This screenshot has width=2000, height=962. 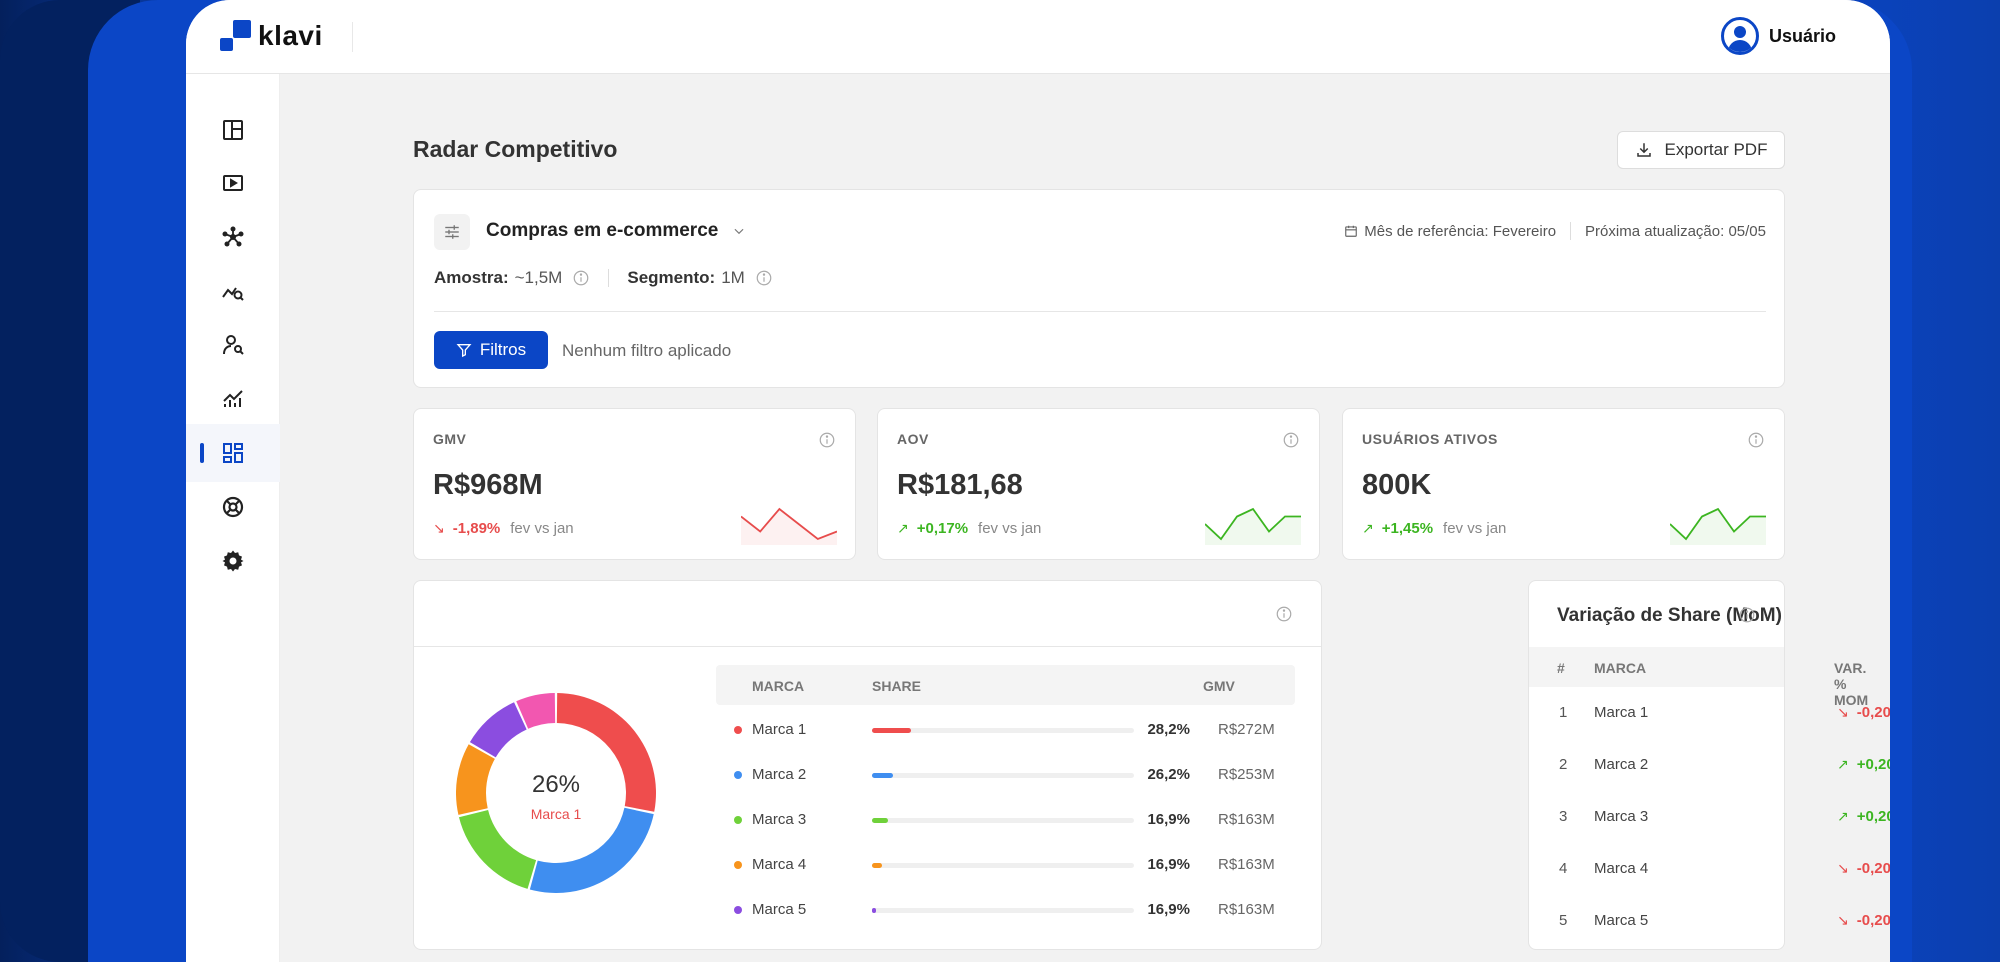 I want to click on logo-icon, so click(x=236, y=36).